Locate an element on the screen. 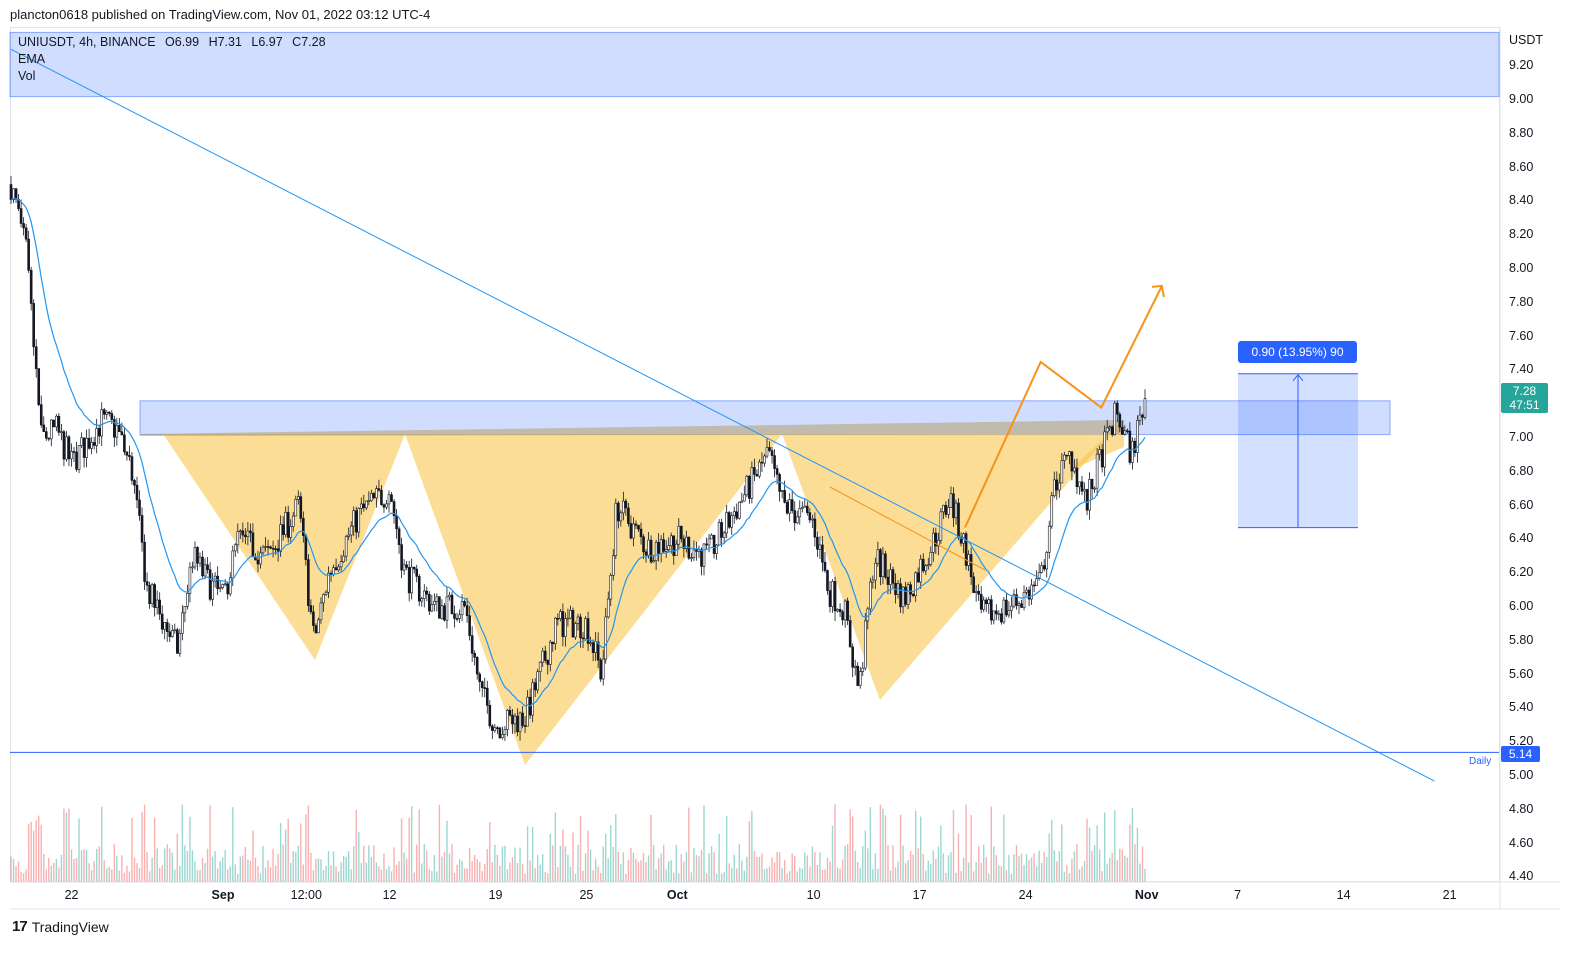  legend-indicator-ema: EMA is located at coordinates (32, 59).